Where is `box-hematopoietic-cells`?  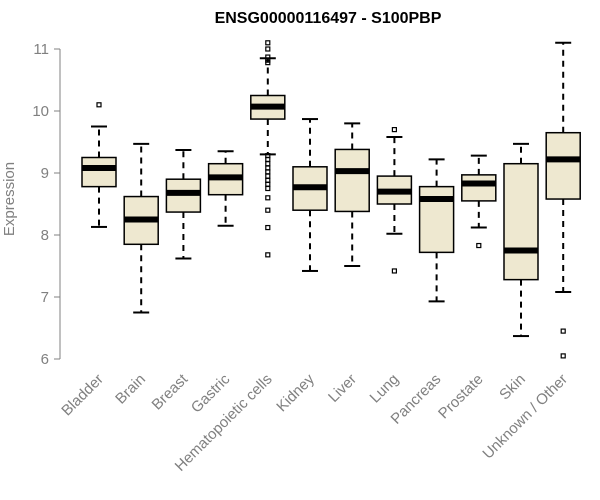 box-hematopoietic-cells is located at coordinates (268, 149).